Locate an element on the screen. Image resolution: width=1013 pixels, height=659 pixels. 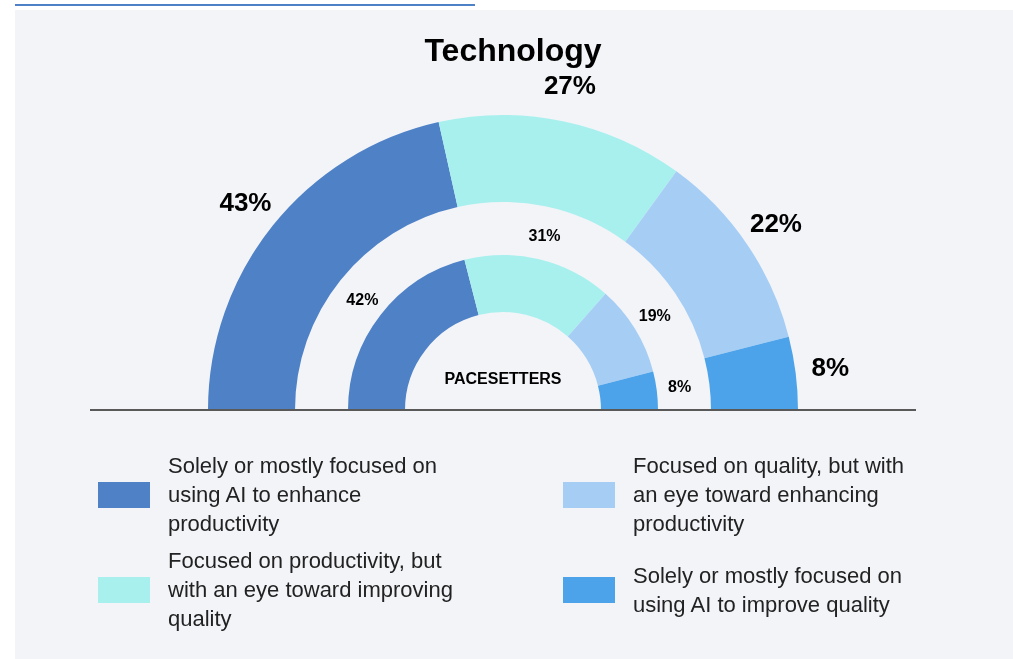
slice-label: PACESETTERS is located at coordinates (503, 379).